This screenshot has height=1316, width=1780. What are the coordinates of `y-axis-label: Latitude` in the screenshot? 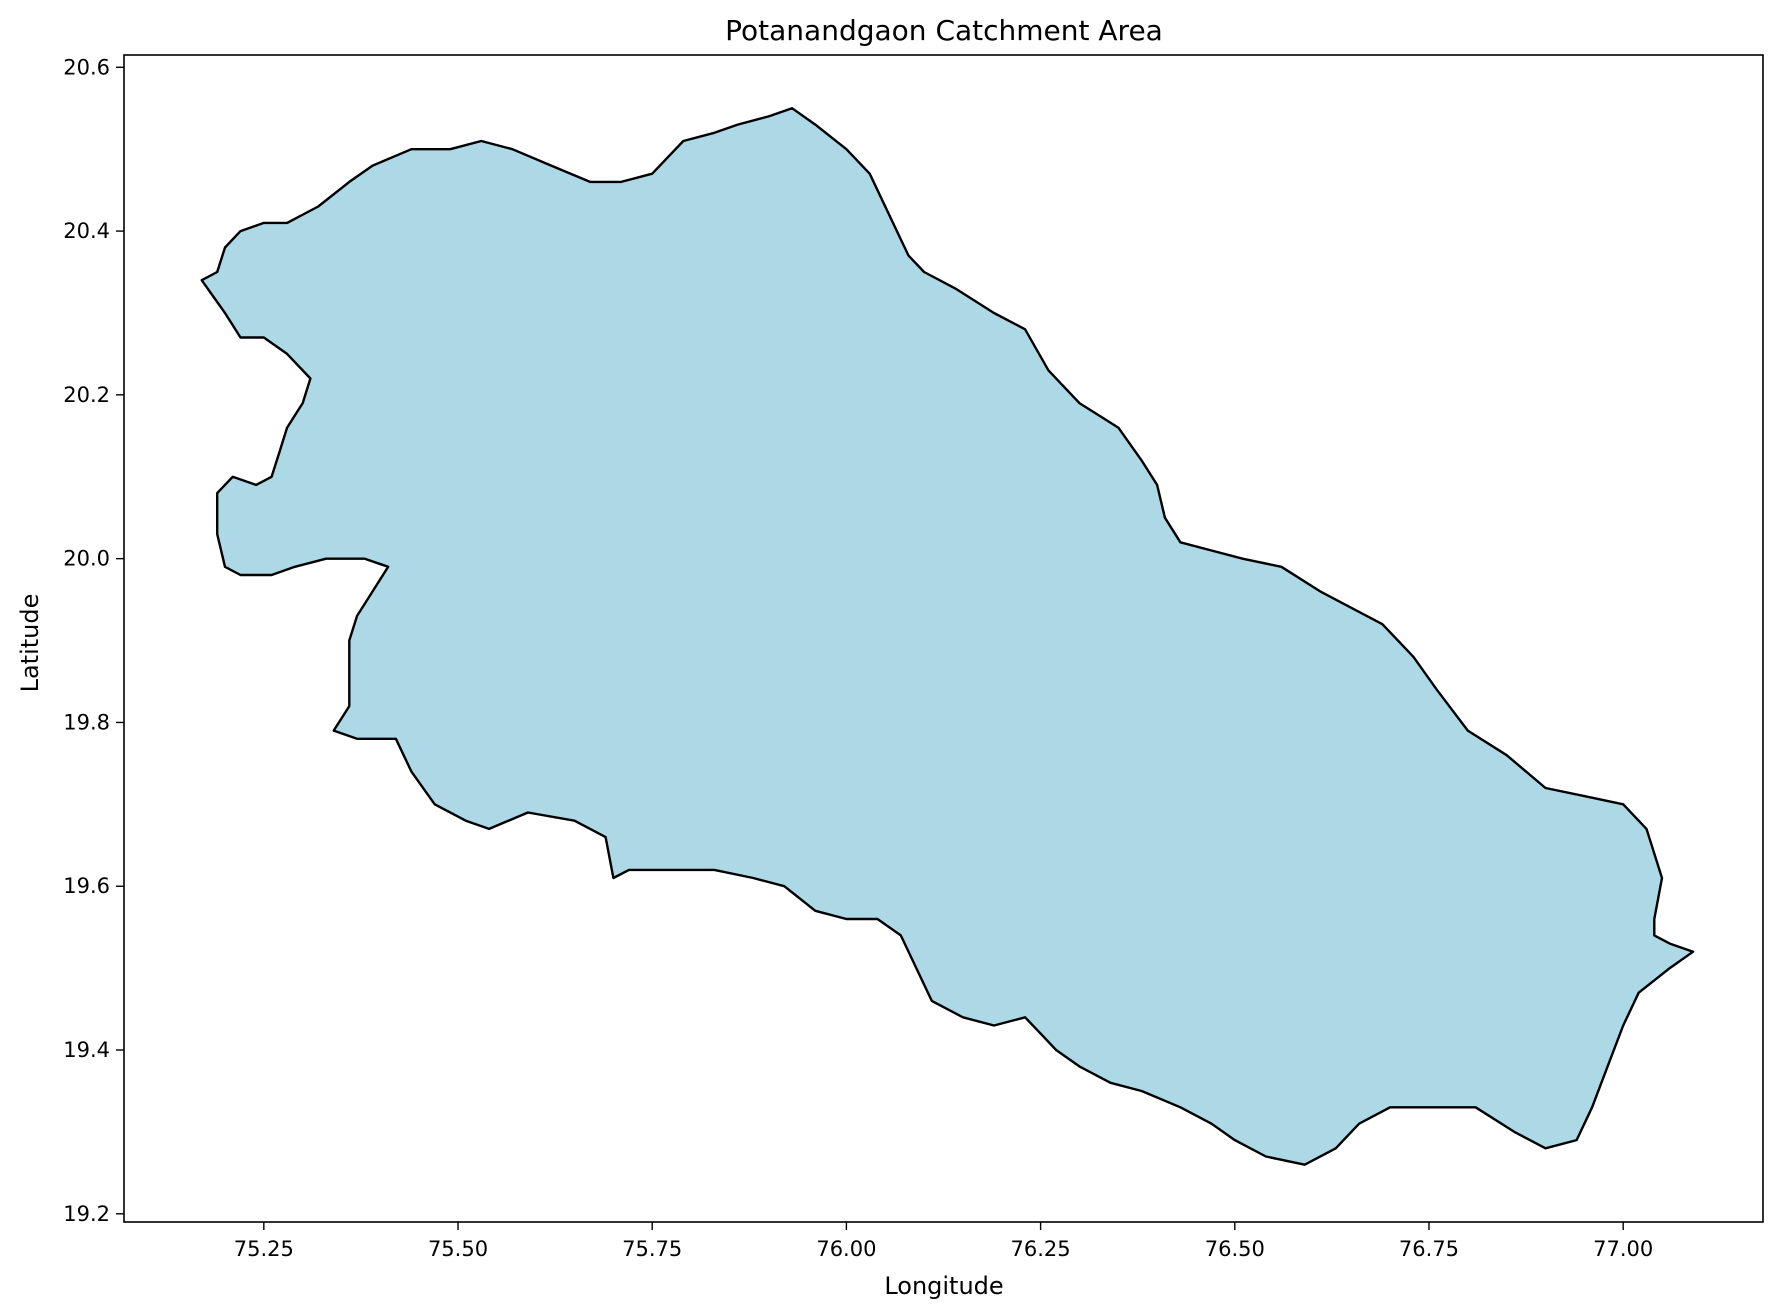 It's located at (30, 643).